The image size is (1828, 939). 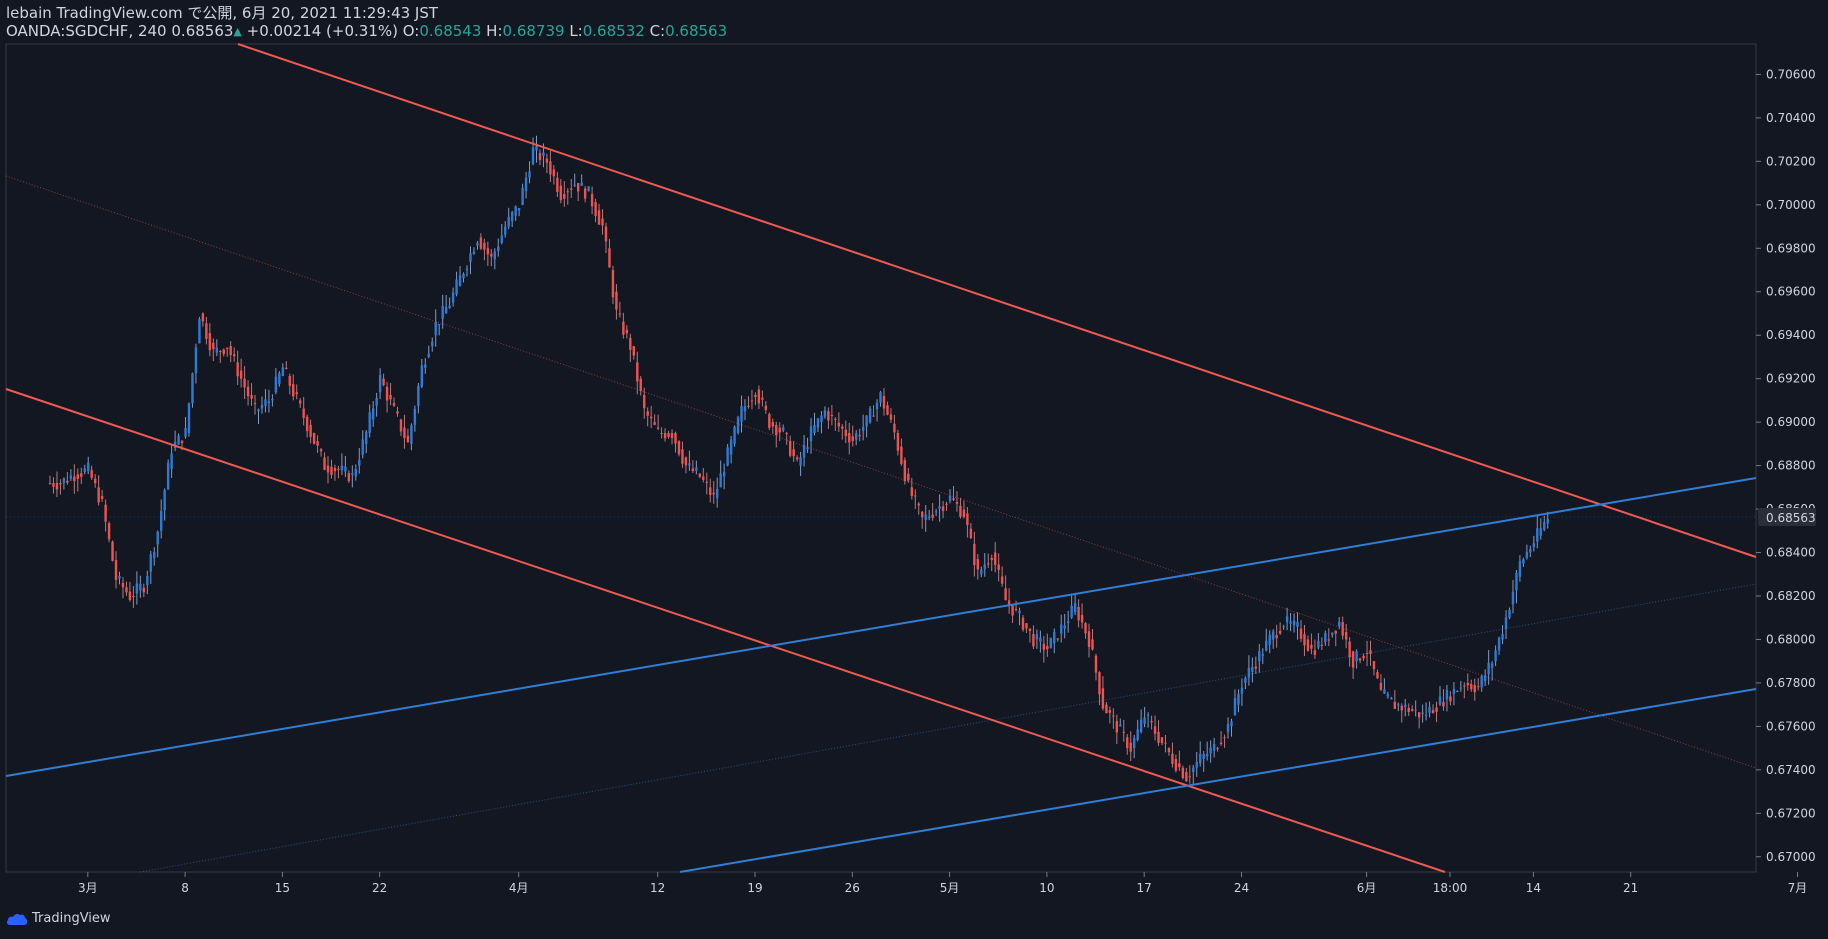 I want to click on brand-label: TradingView, so click(x=71, y=918).